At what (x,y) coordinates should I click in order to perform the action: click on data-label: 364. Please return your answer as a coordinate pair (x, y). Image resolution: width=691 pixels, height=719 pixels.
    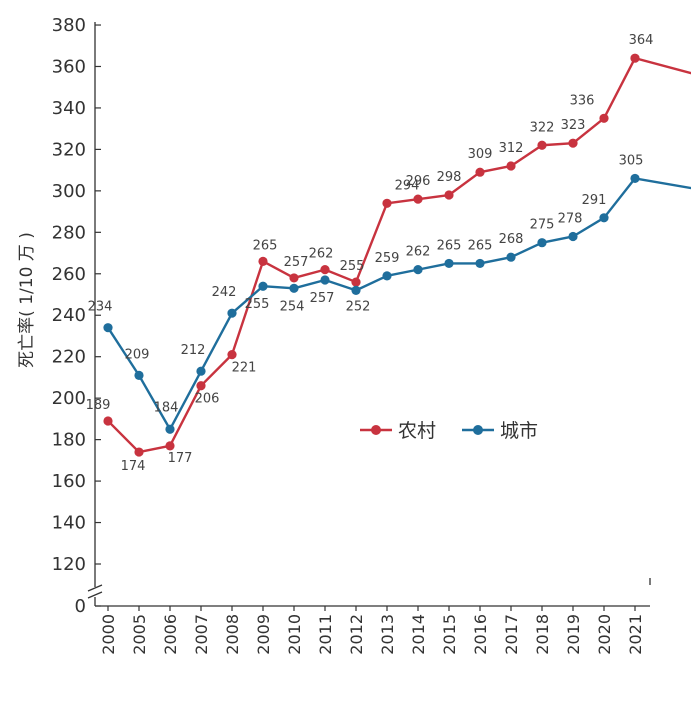
    Looking at the image, I should click on (641, 40).